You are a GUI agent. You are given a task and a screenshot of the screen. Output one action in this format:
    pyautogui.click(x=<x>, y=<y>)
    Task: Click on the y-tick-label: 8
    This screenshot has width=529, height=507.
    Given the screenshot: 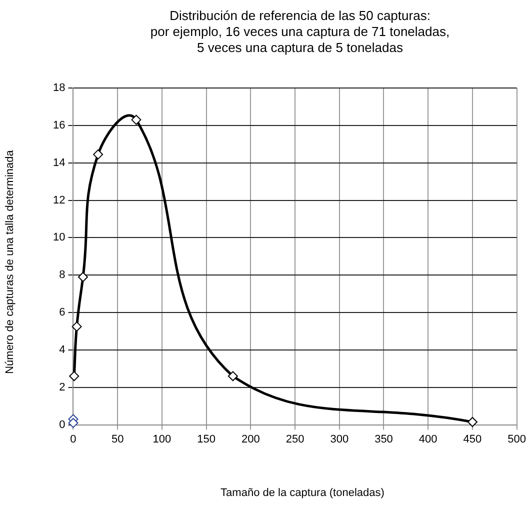 What is the action you would take?
    pyautogui.click(x=62, y=275)
    